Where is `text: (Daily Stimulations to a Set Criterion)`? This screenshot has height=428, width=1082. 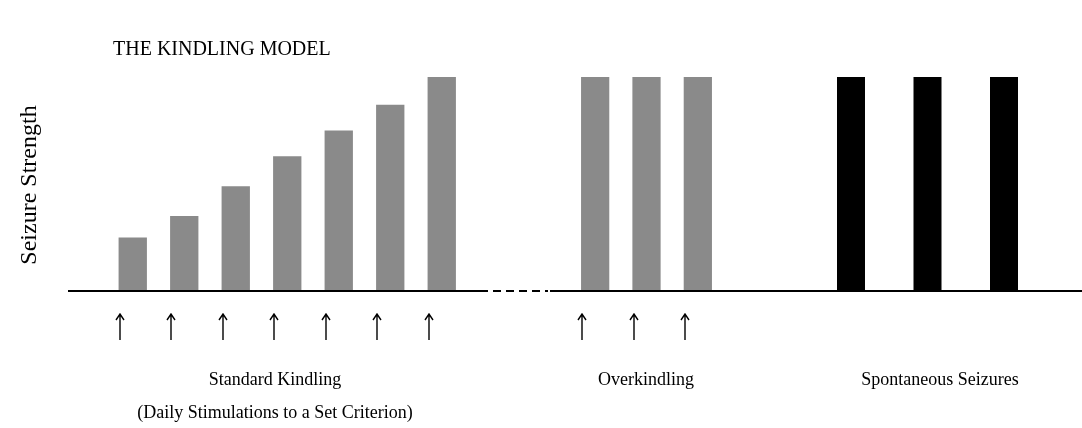 text: (Daily Stimulations to a Set Criterion) is located at coordinates (275, 412).